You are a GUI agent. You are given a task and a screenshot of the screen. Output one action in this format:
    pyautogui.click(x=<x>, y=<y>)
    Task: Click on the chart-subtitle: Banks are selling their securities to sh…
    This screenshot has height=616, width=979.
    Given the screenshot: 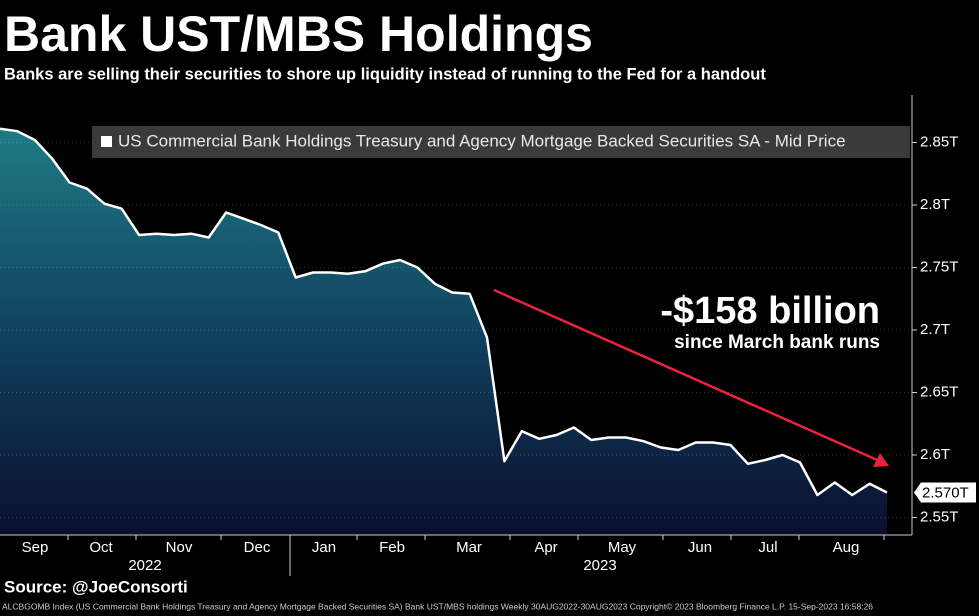 What is the action you would take?
    pyautogui.click(x=385, y=74)
    